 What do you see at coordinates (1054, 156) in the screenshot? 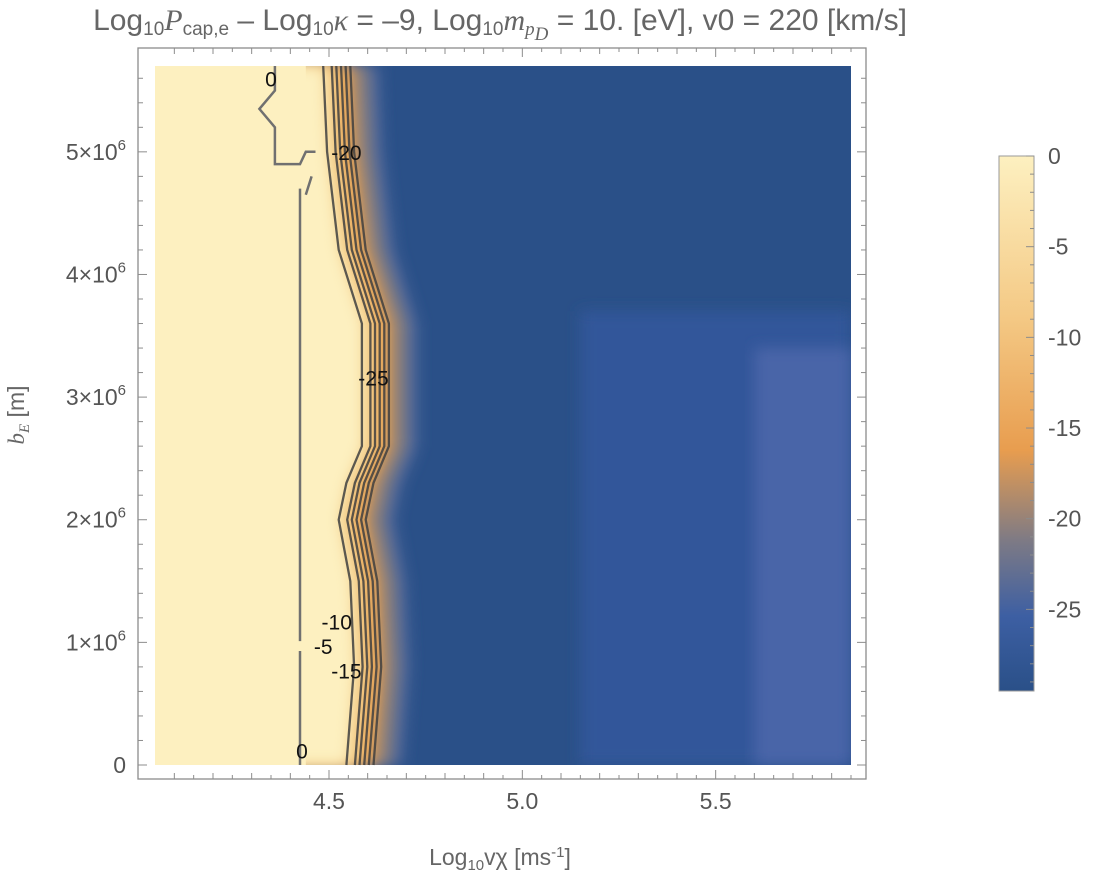
I see `colorbar-tick-label: 0` at bounding box center [1054, 156].